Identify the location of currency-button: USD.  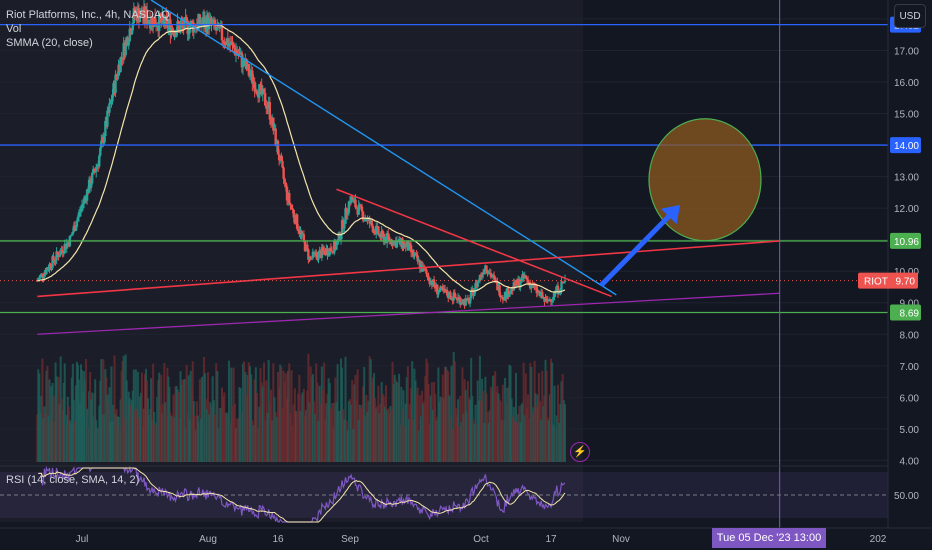
(910, 16).